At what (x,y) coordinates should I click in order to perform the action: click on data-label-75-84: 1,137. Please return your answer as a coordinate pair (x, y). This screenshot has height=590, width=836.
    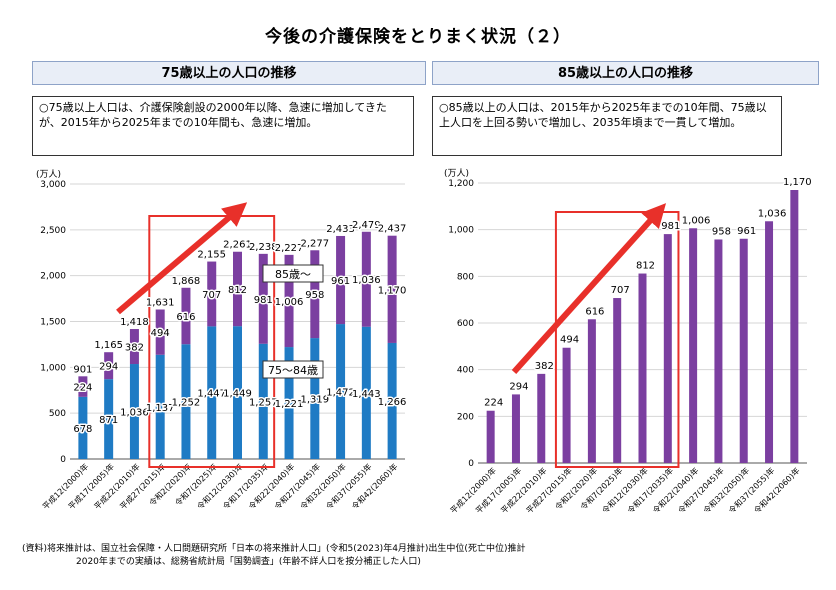
    Looking at the image, I should click on (160, 408).